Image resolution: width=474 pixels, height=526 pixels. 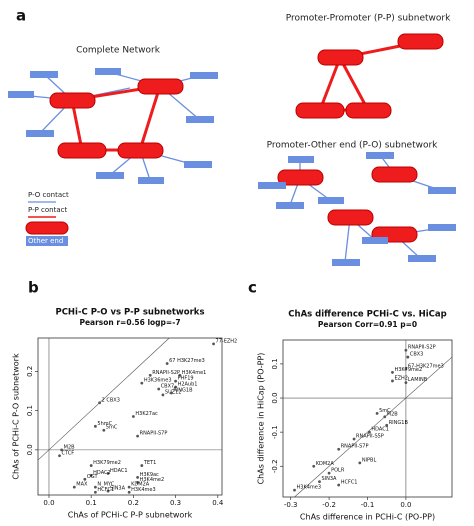 What do you see at coordinates (118, 489) in the screenshot?
I see `point-label: SIN3A` at bounding box center [118, 489].